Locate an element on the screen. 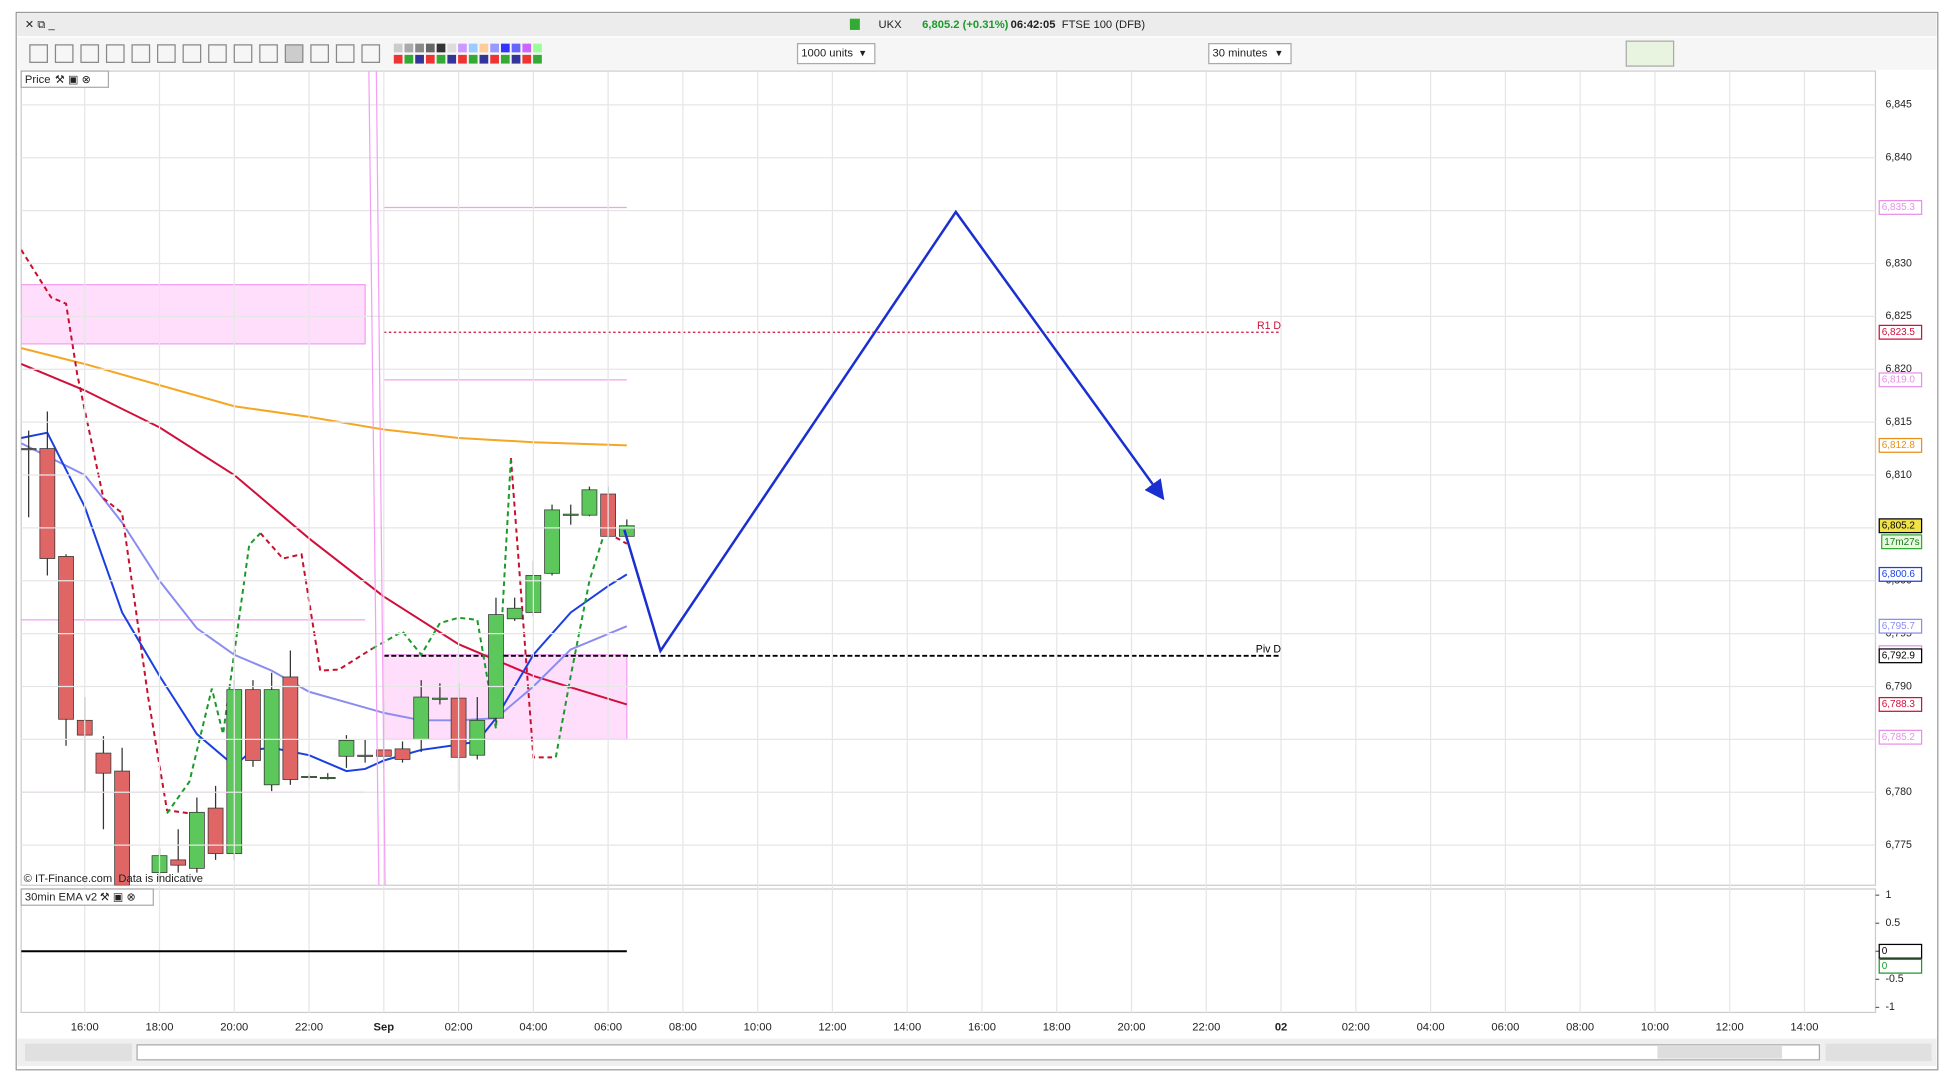  price-level-label: 6,785.2 is located at coordinates (1899, 737).